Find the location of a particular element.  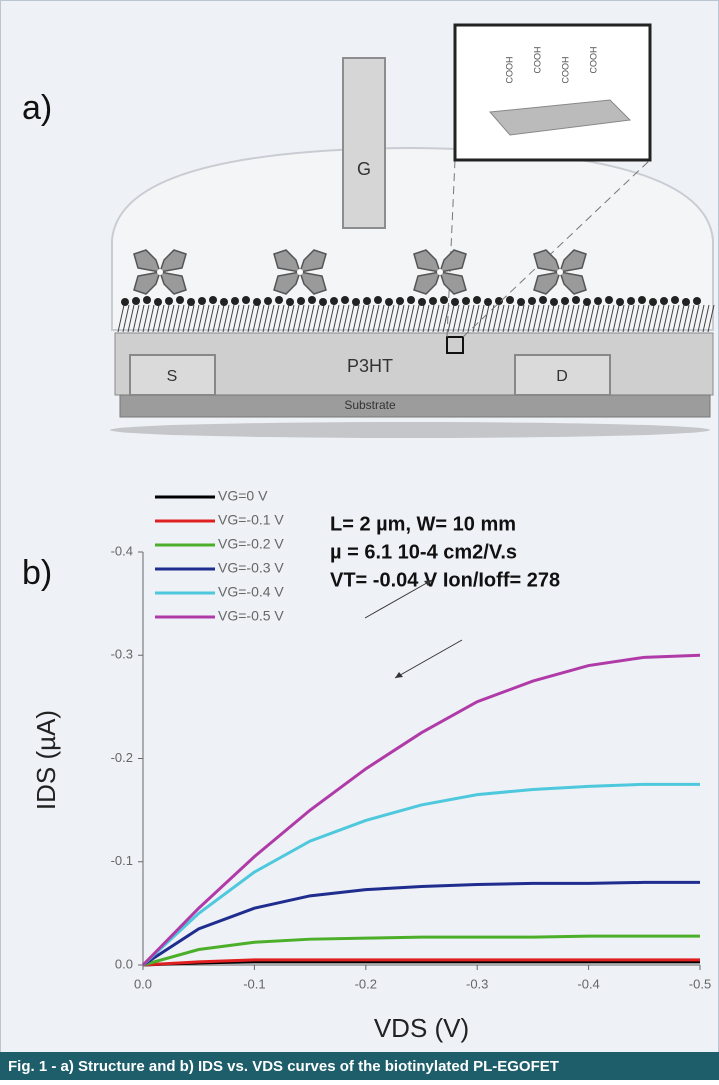

x-axis-label: VDS (V) is located at coordinates (421, 1028).